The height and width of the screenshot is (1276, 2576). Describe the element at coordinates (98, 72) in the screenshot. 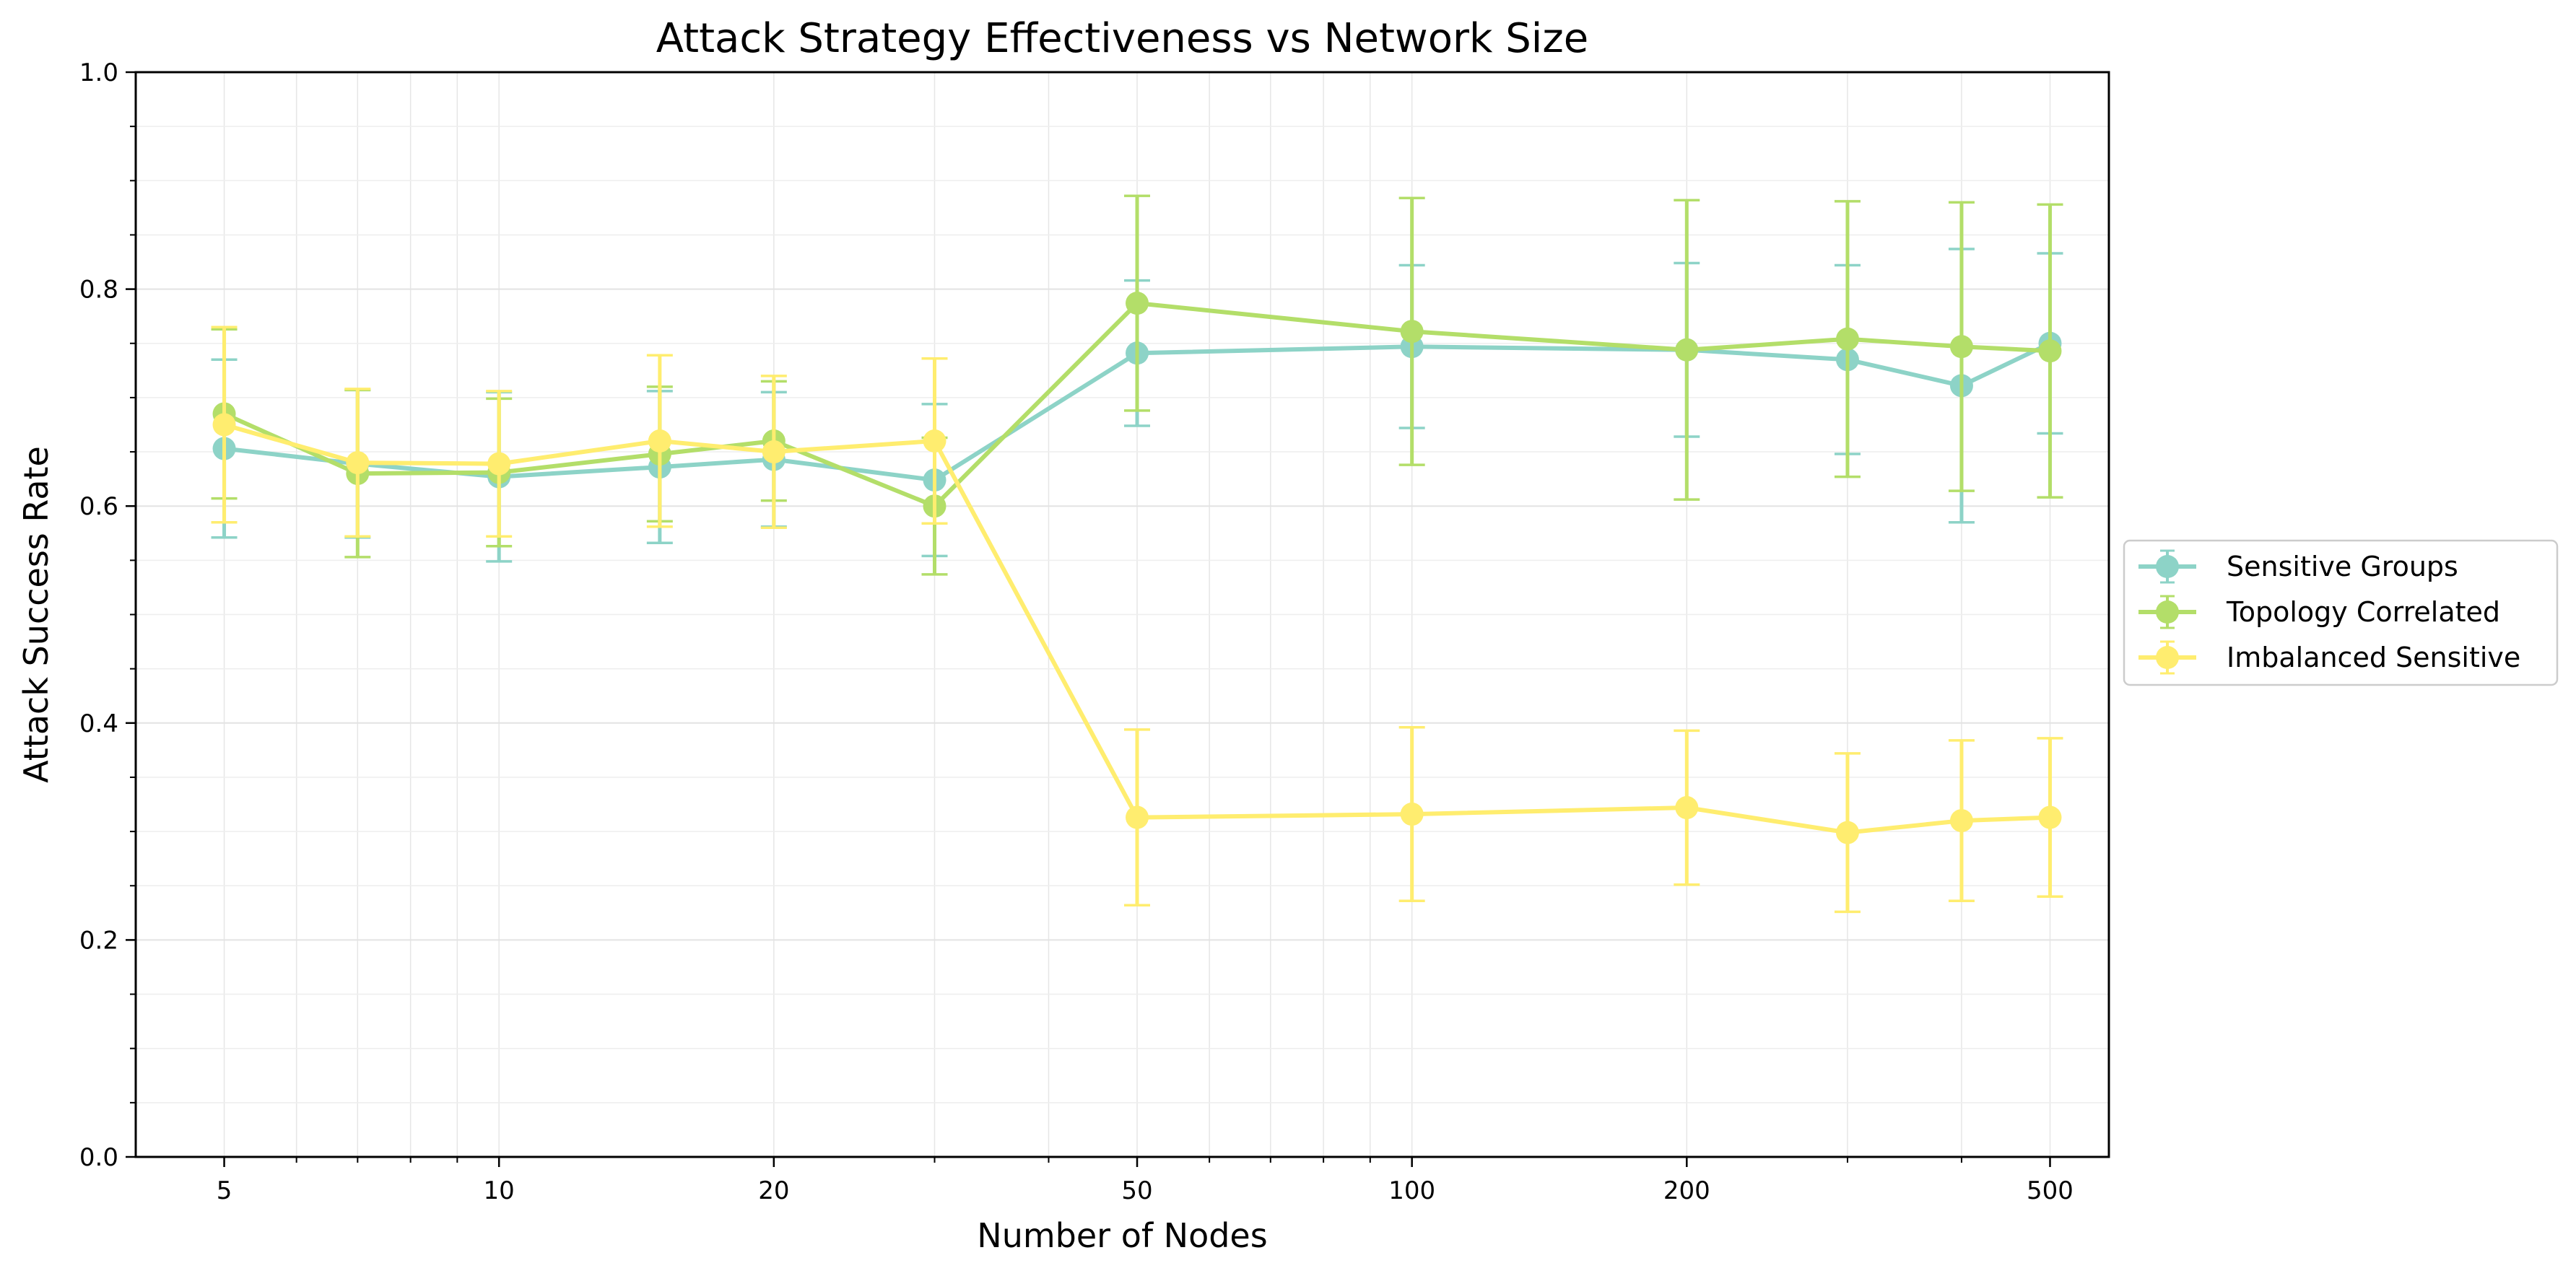

I see `y-tick-label: 1.0` at that location.